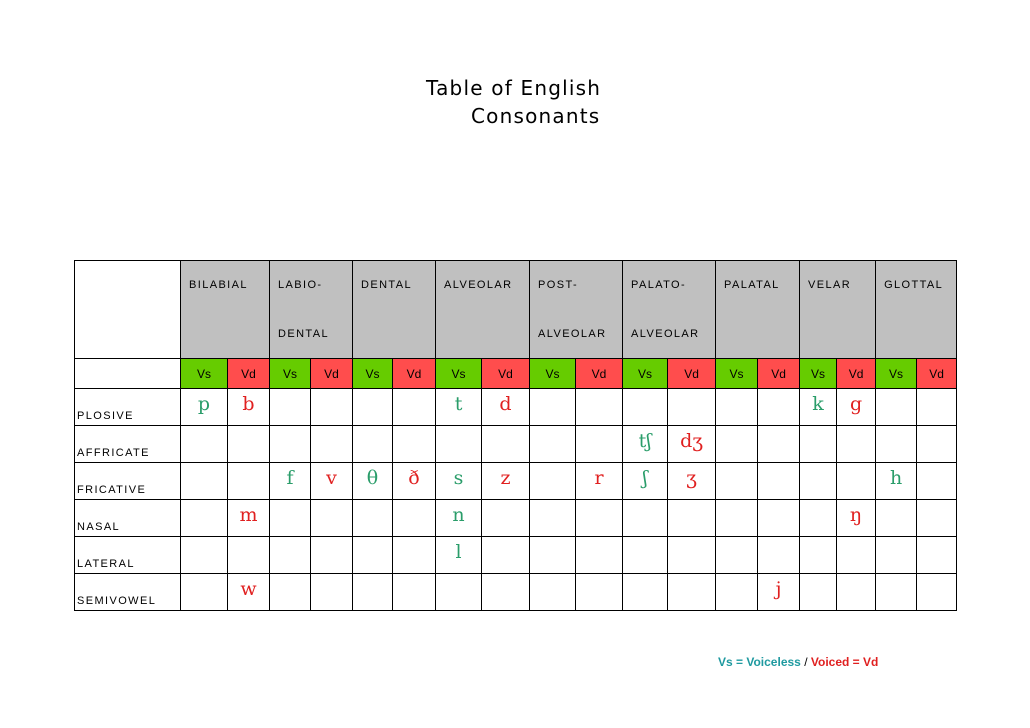  Describe the element at coordinates (645, 481) in the screenshot. I see `table-cell: ʃ` at that location.